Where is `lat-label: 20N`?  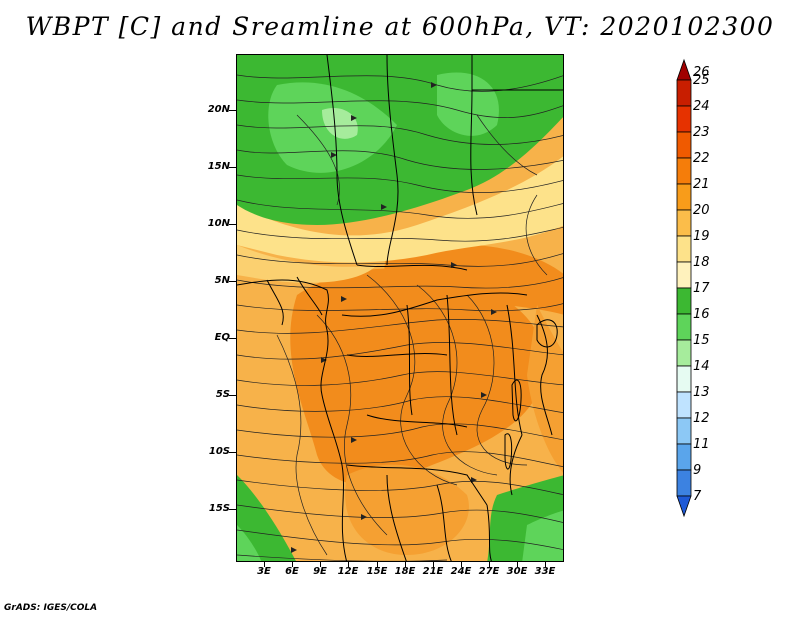
lat-label: 20N is located at coordinates (218, 109).